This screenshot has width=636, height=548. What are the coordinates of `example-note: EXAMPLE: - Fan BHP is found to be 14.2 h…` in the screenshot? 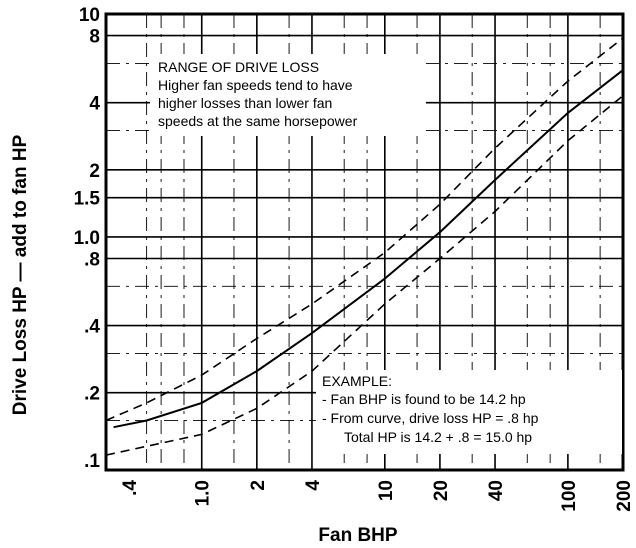 It's located at (469, 412).